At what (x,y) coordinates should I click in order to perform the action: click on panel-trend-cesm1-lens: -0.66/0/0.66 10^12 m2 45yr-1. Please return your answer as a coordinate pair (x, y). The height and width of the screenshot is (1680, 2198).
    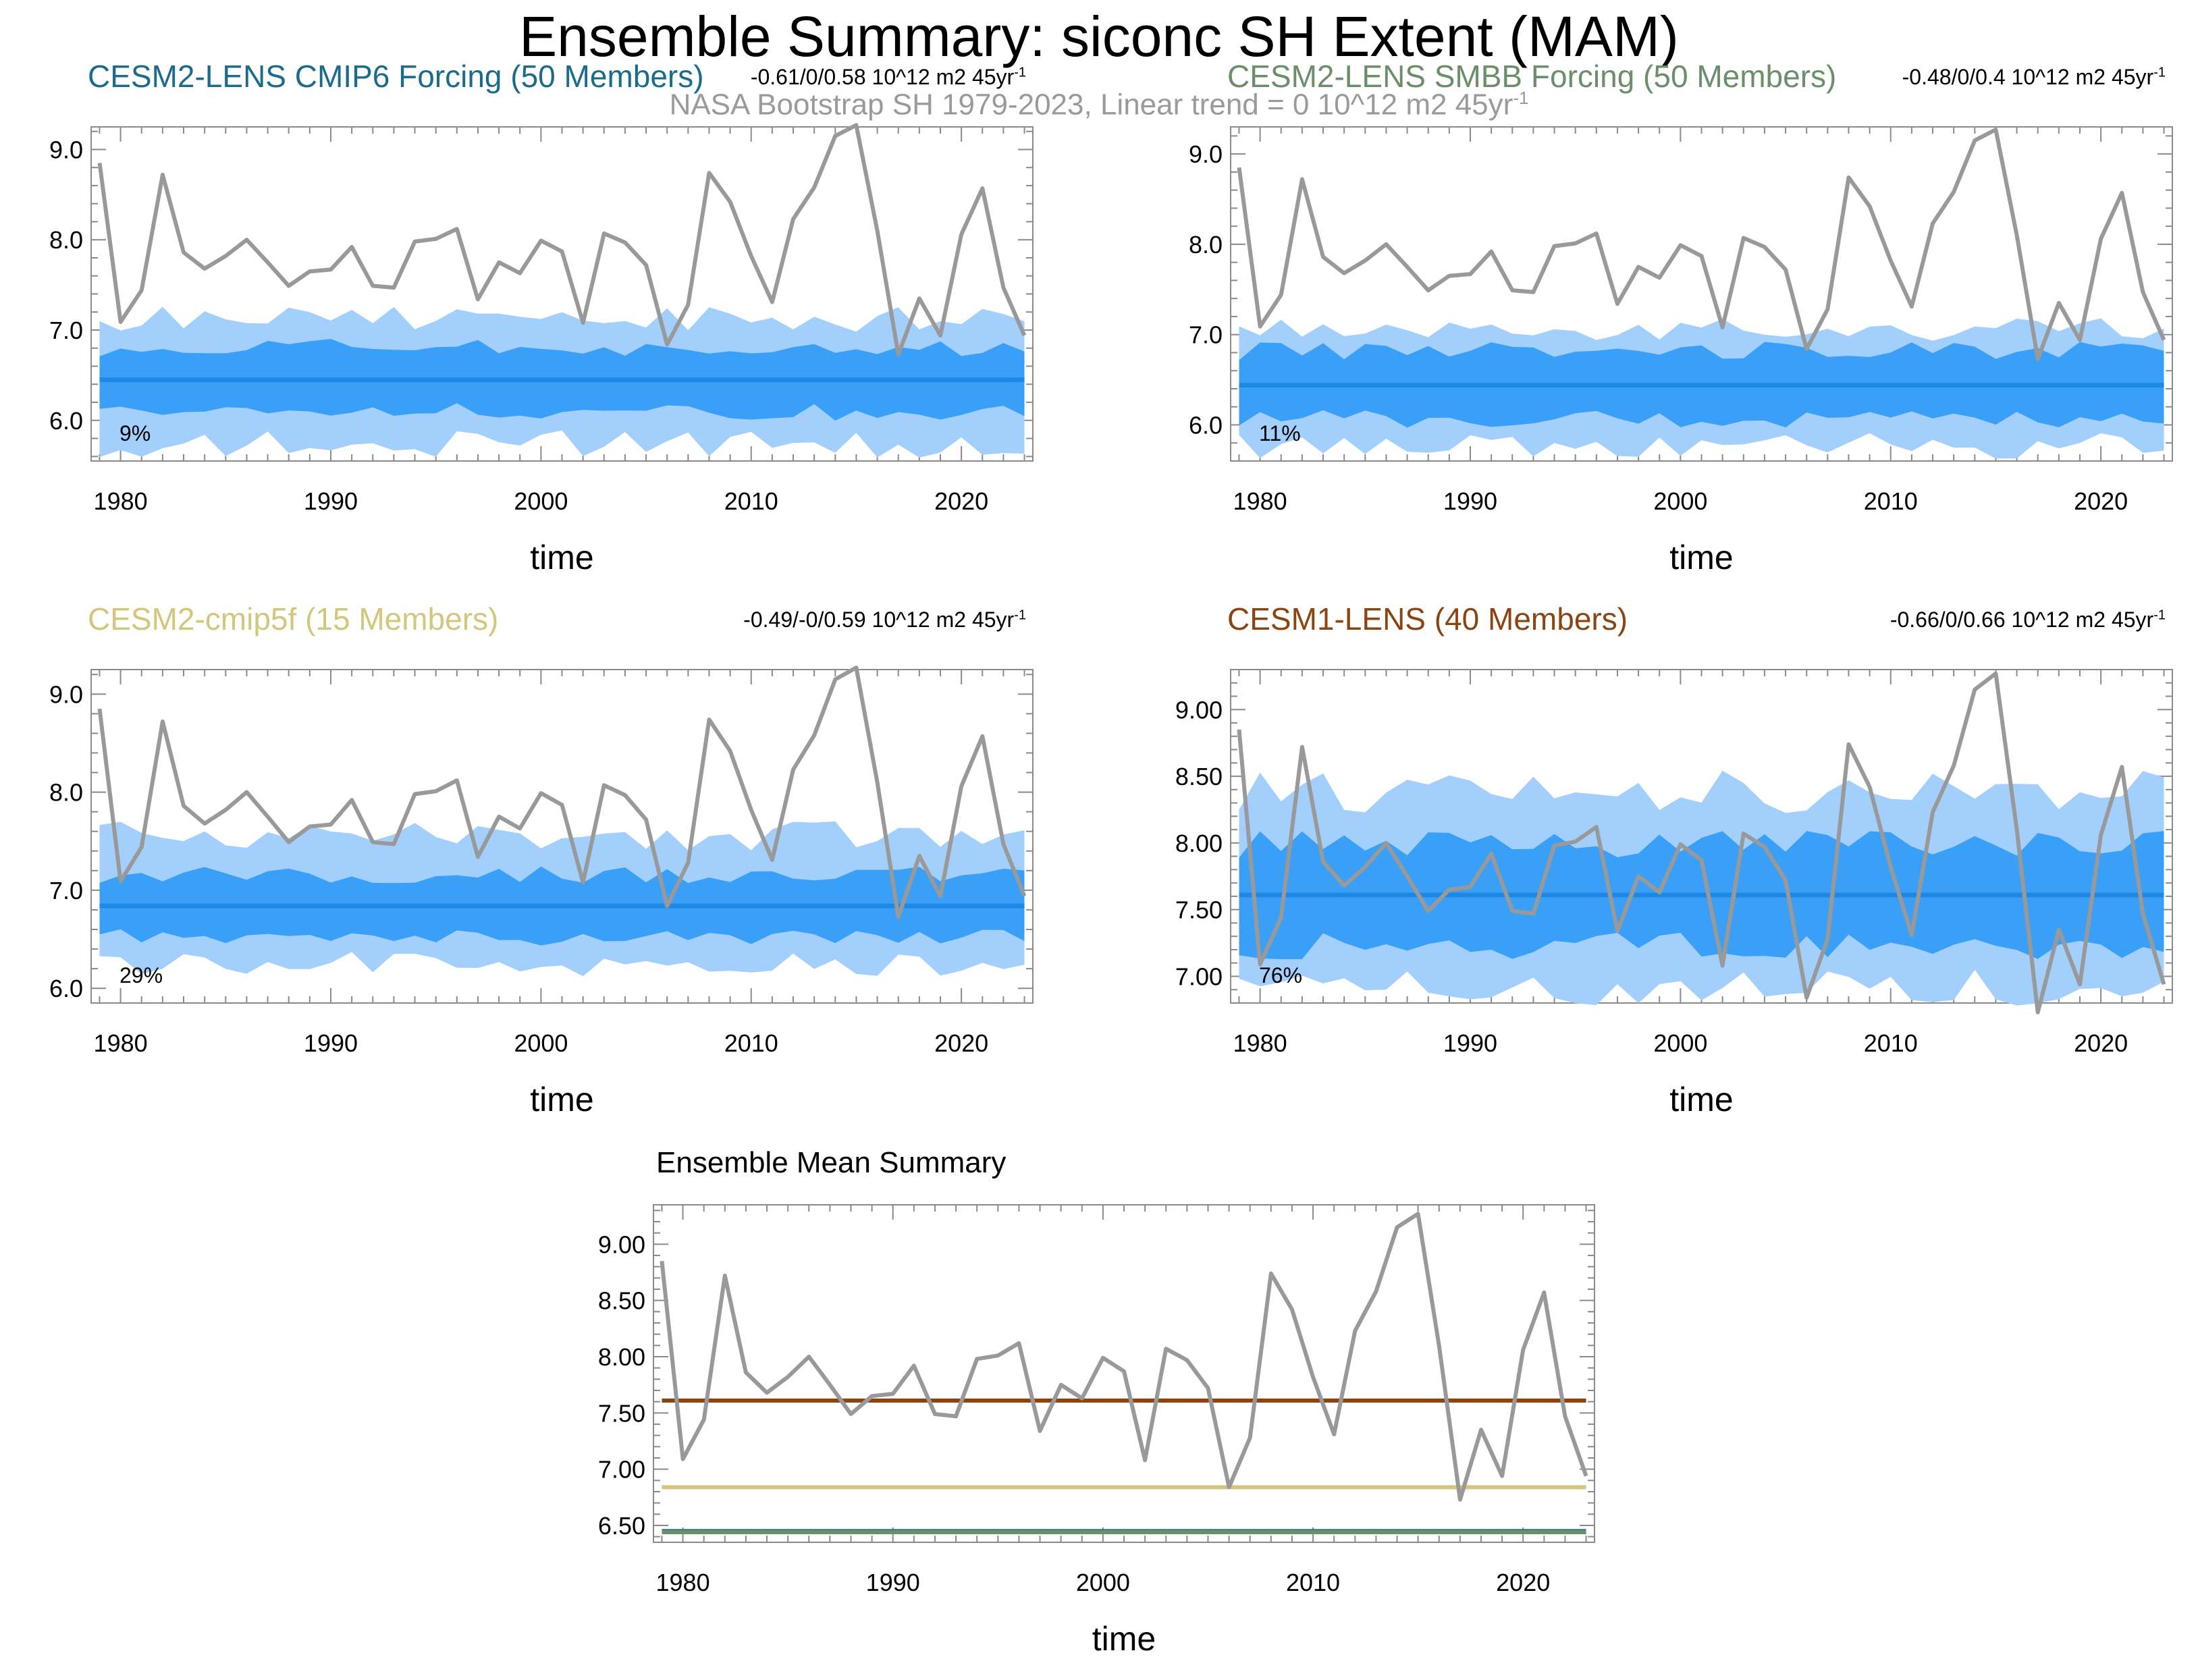
    Looking at the image, I should click on (2028, 619).